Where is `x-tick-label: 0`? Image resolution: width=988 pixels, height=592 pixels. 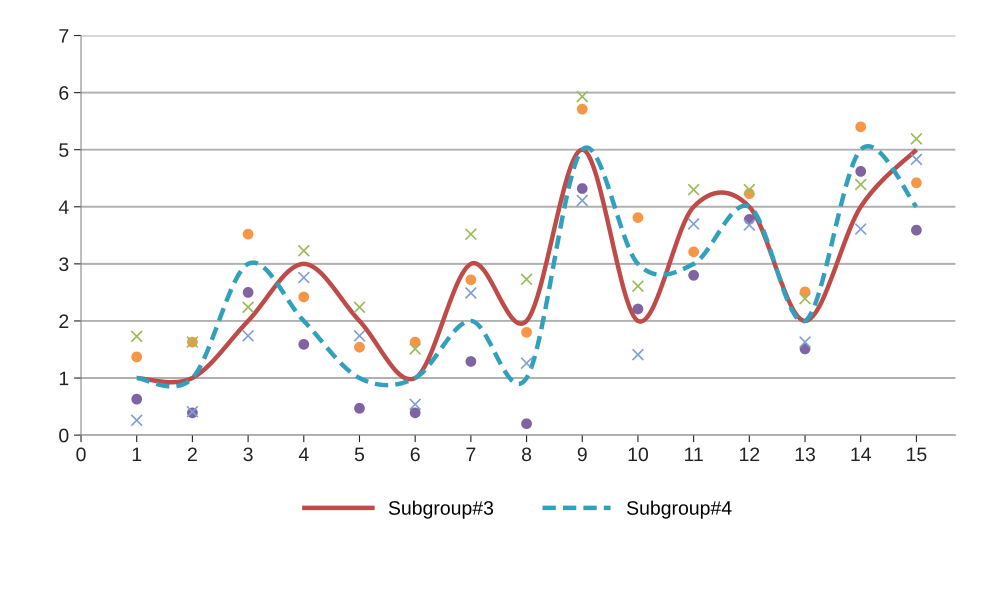
x-tick-label: 0 is located at coordinates (81, 454).